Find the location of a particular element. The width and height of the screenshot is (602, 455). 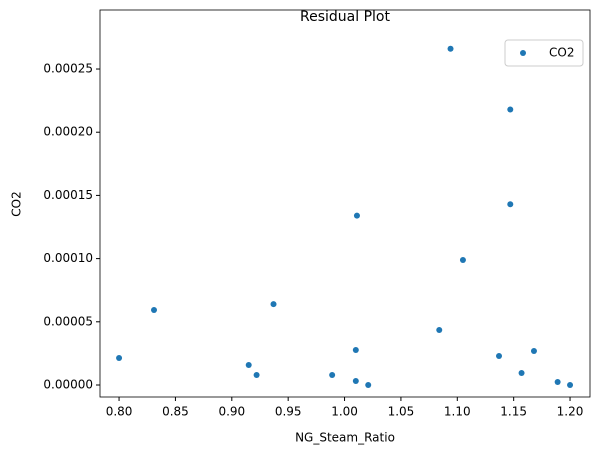

legend-label: CO2 is located at coordinates (561, 53).